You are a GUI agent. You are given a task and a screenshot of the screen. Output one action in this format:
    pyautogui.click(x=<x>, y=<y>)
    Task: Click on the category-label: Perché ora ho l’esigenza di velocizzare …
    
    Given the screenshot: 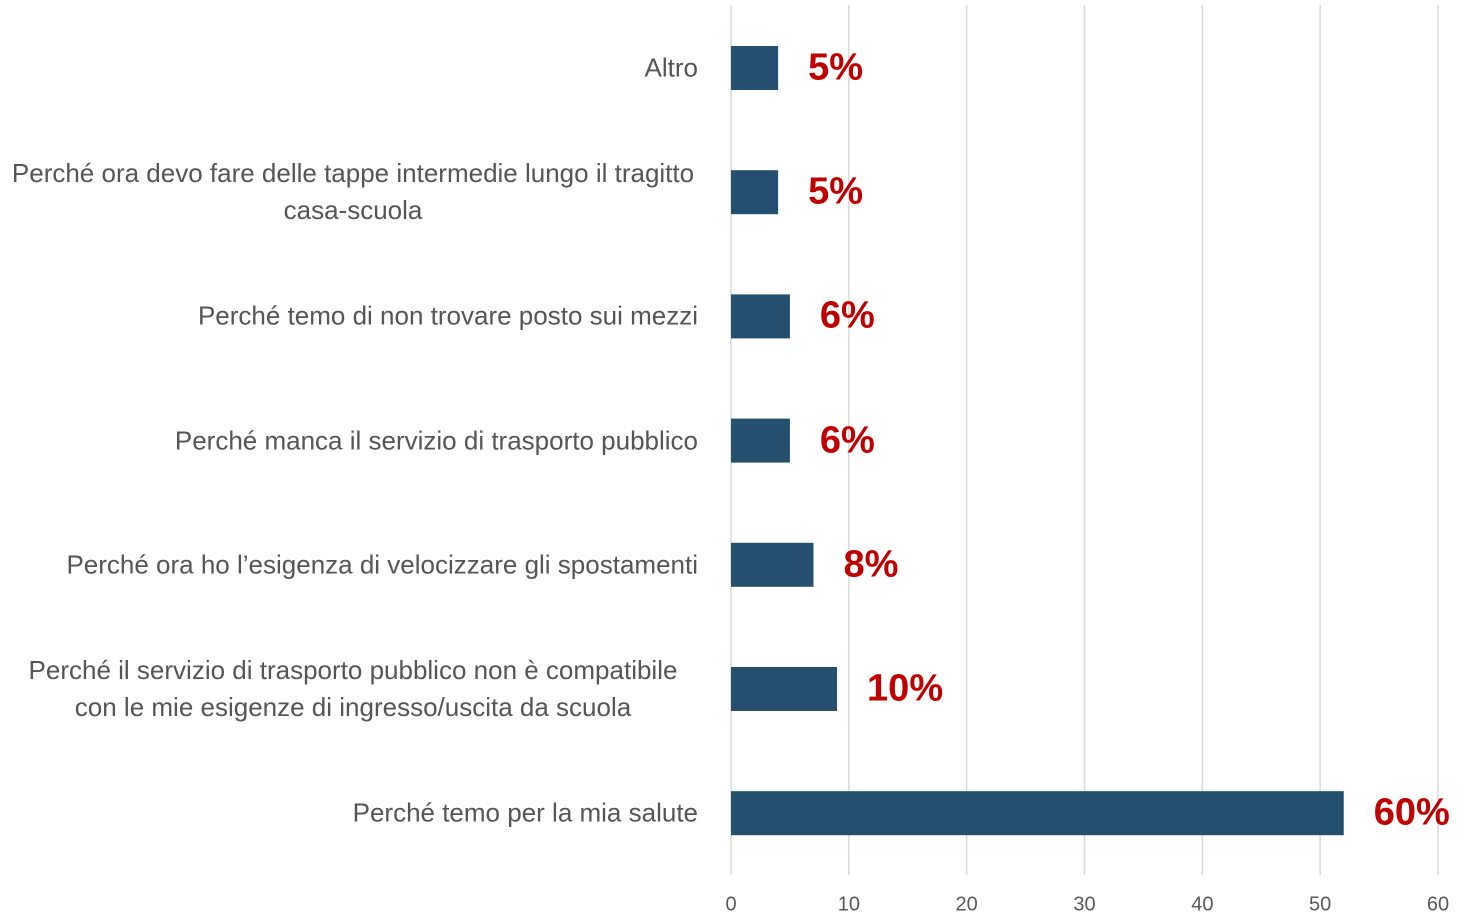 What is the action you would take?
    pyautogui.click(x=349, y=564)
    